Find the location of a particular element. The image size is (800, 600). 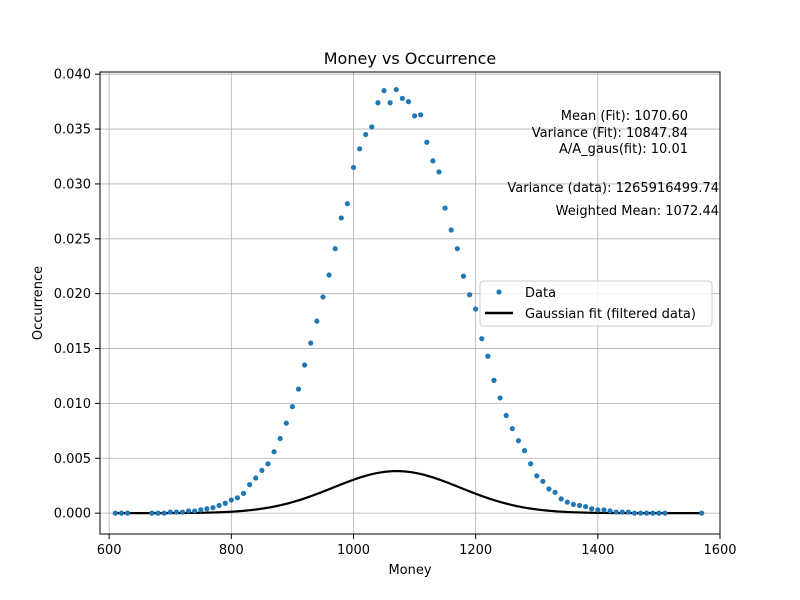

y-axis-label: Occurrence is located at coordinates (38, 303).